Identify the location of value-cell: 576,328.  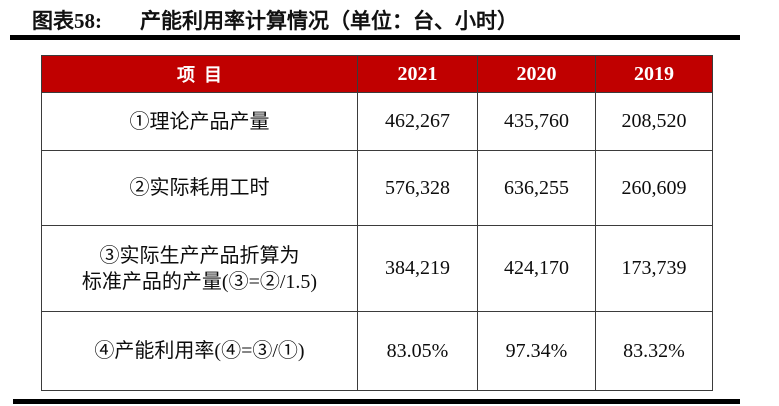
(417, 188).